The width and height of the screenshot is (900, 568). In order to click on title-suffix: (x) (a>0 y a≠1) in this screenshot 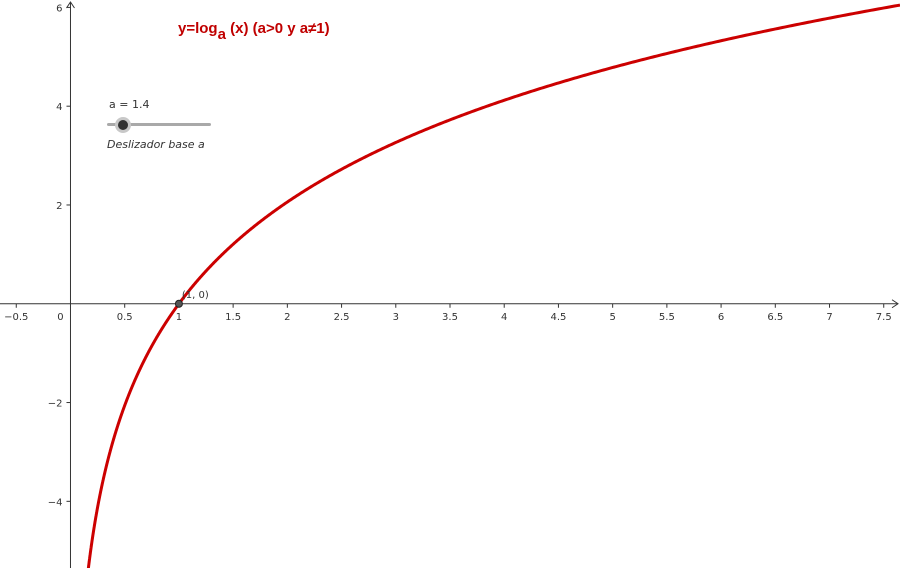, I will do `click(277, 28)`.